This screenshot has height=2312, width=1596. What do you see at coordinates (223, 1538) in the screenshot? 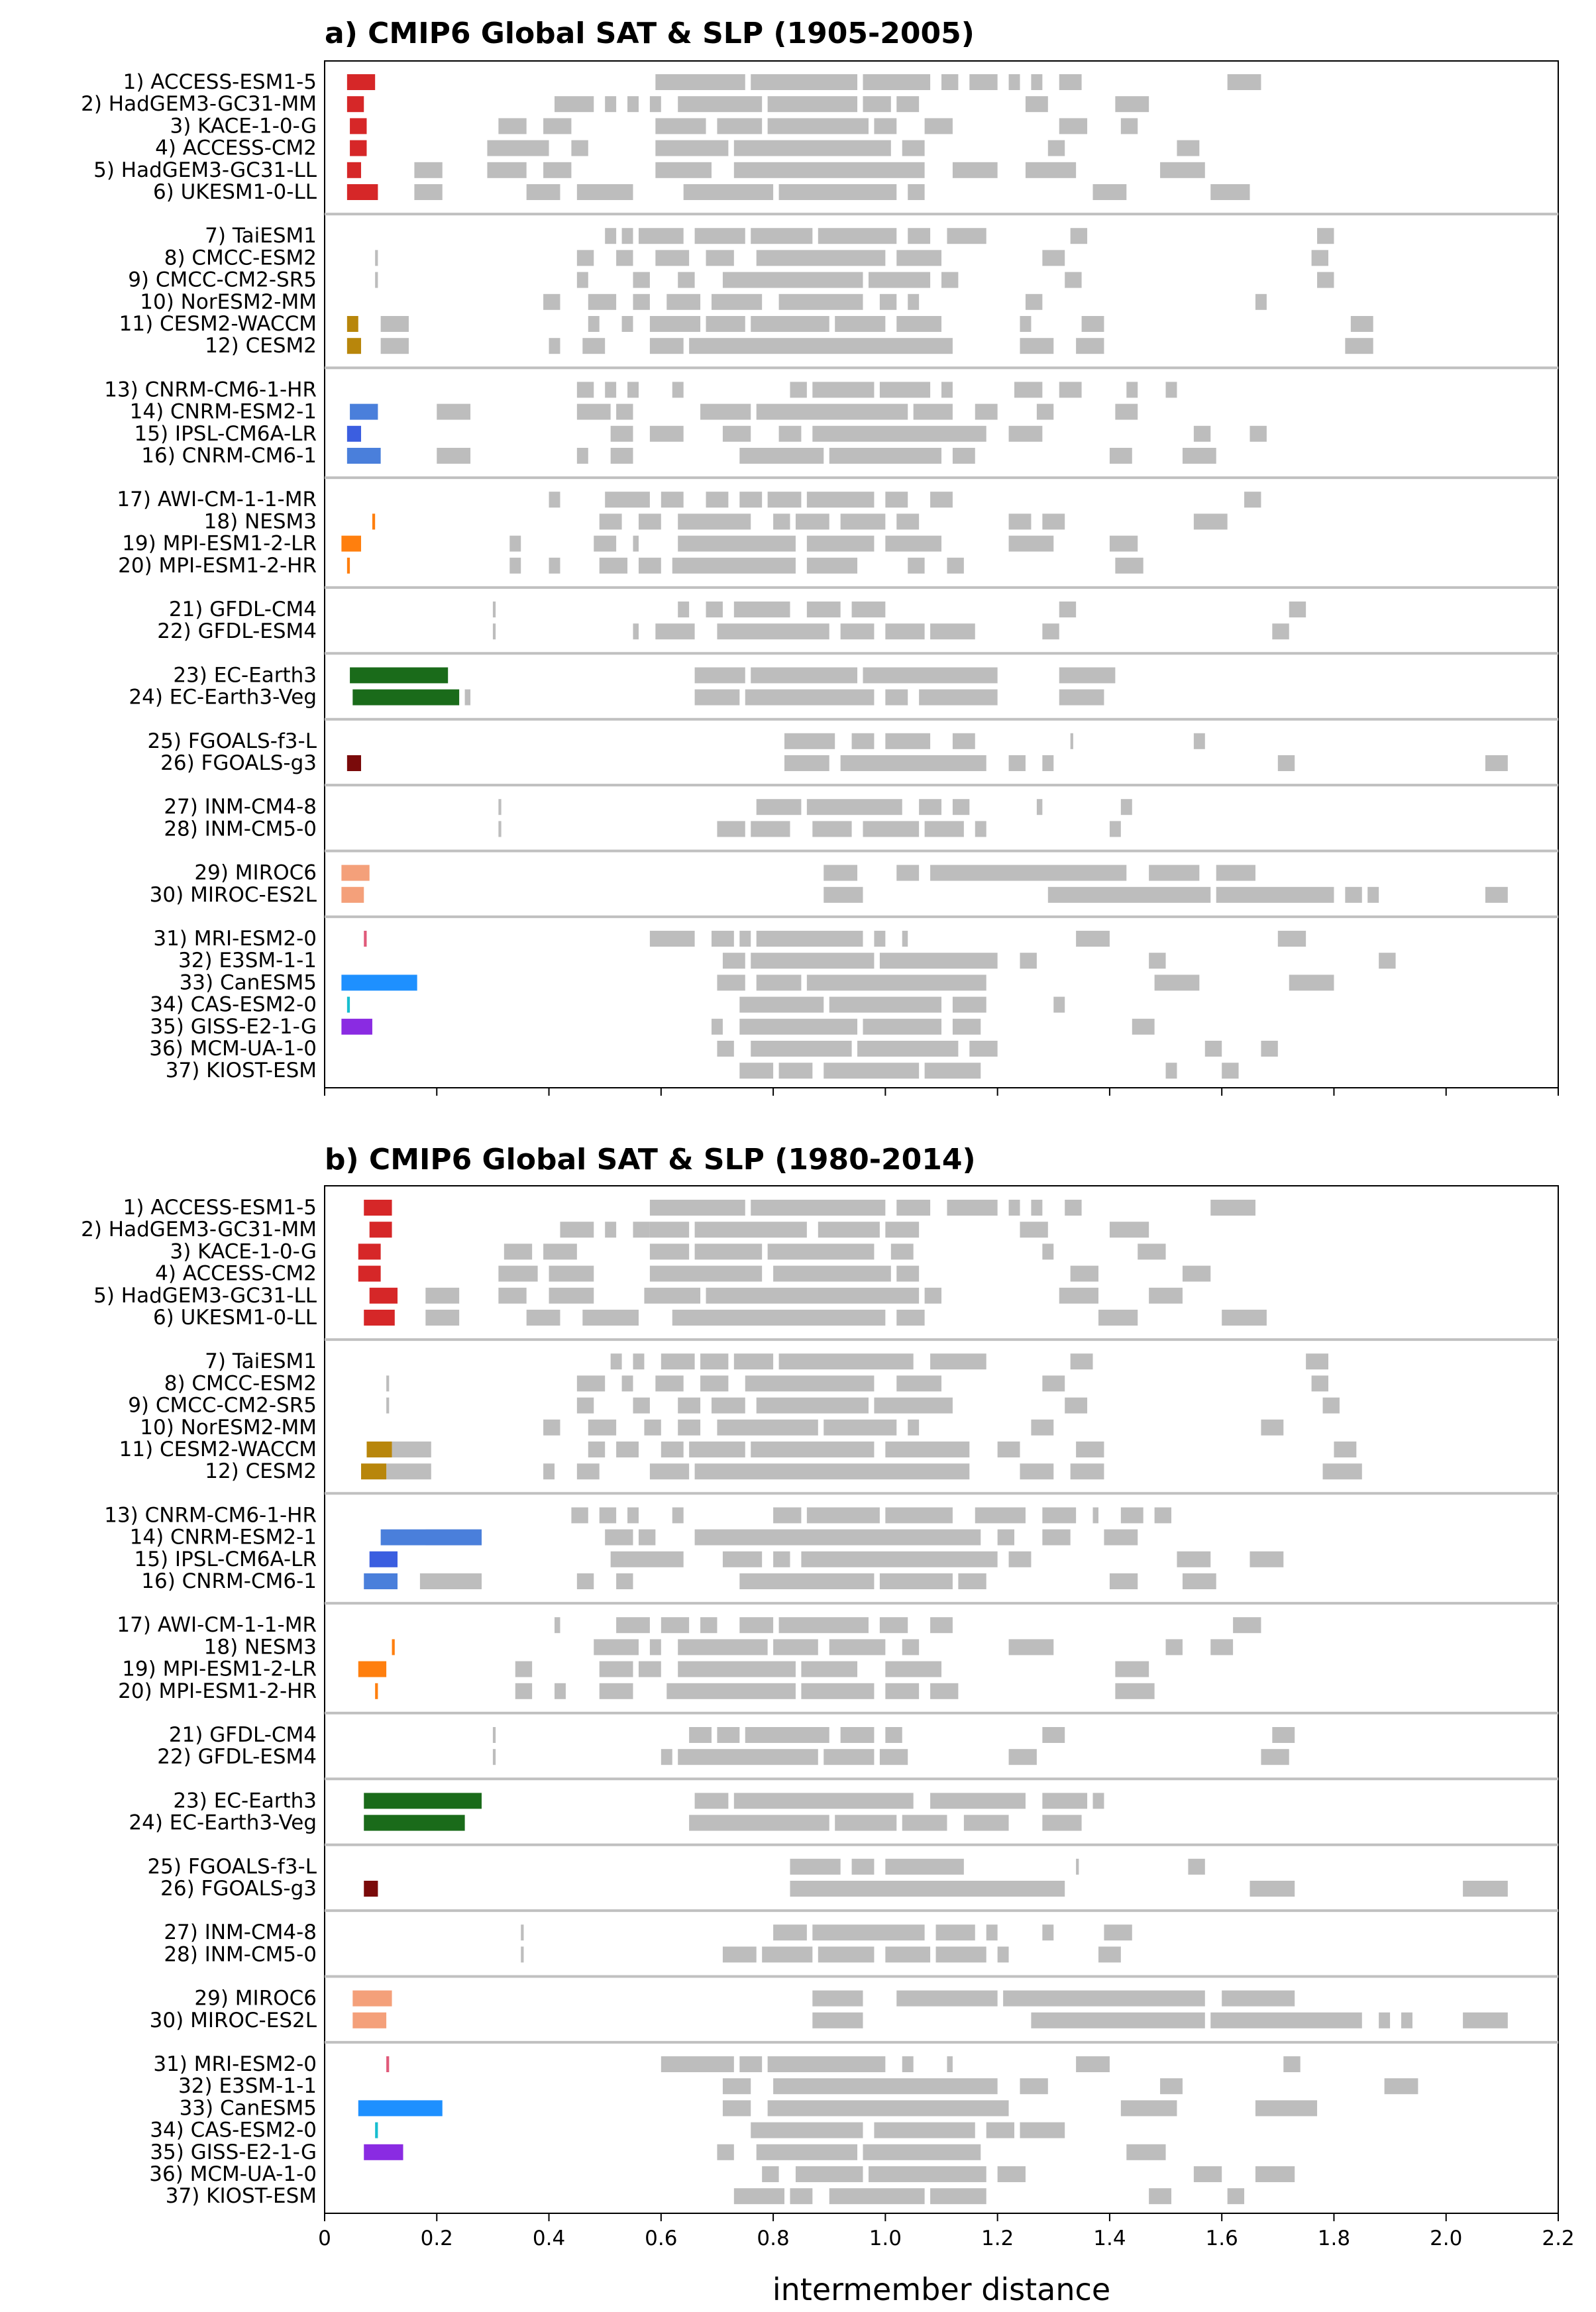
I see `model-label: 14) CNRM-ESM2-1` at bounding box center [223, 1538].